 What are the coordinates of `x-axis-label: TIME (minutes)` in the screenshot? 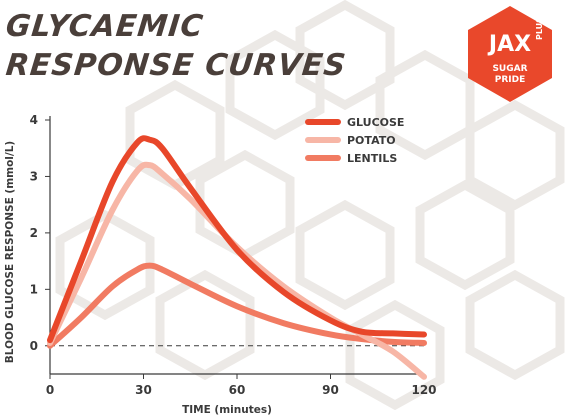 It's located at (227, 410).